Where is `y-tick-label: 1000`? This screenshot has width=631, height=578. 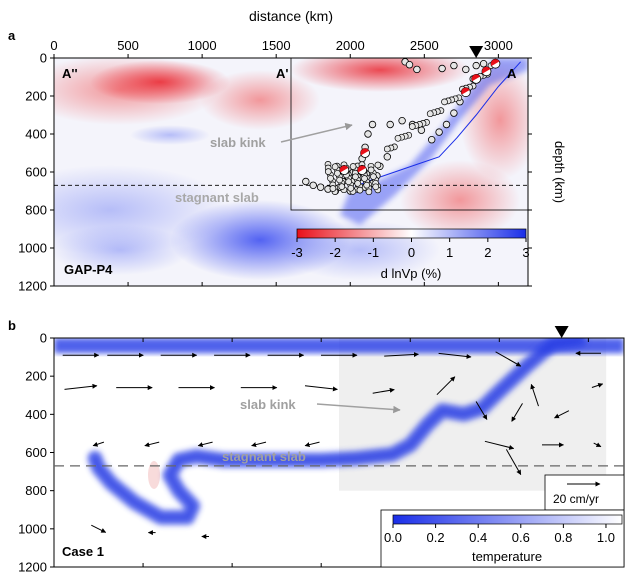
y-tick-label: 1000 is located at coordinates (32, 248).